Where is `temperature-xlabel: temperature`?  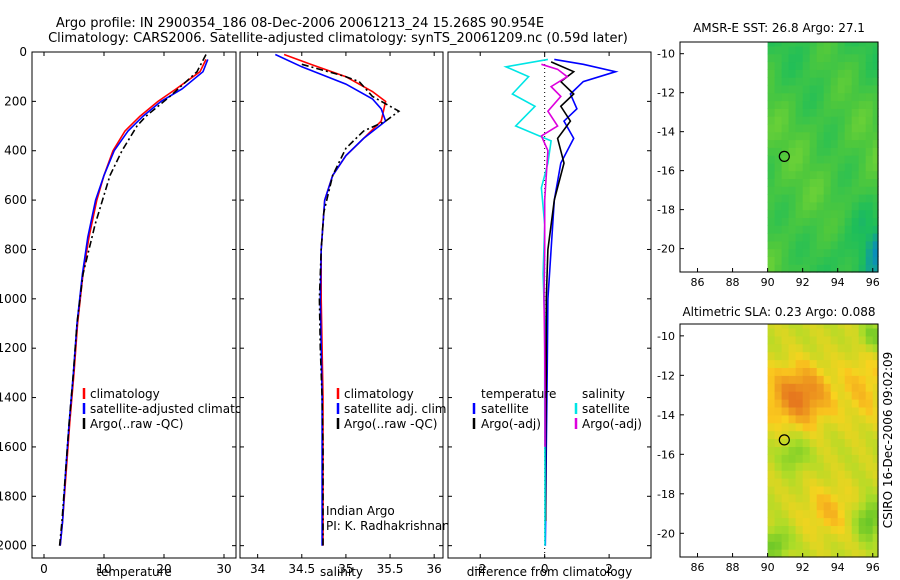
temperature-xlabel: temperature is located at coordinates (133, 572).